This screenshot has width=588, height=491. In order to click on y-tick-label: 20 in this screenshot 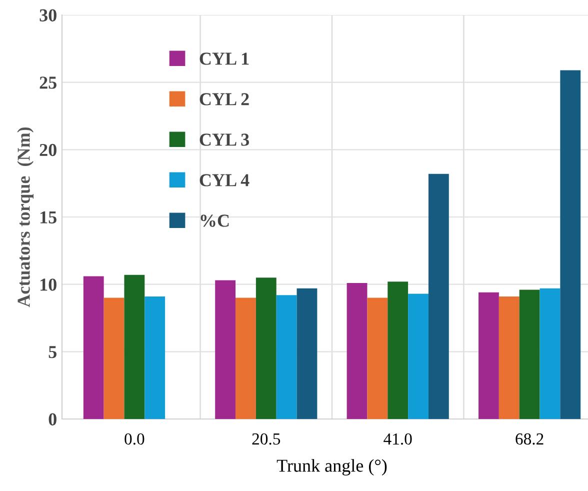, I will do `click(48, 150)`.